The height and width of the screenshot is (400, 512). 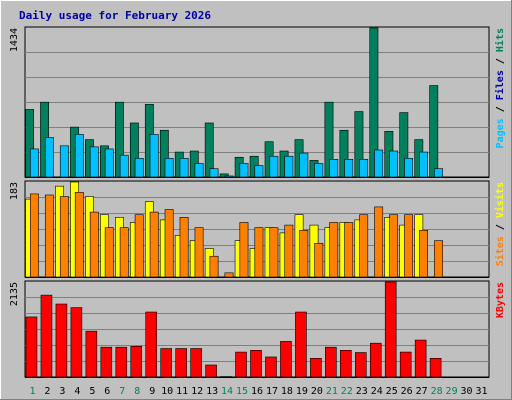 What do you see at coordinates (115, 15) in the screenshot?
I see `chart-title: Daily usage for February 2026` at bounding box center [115, 15].